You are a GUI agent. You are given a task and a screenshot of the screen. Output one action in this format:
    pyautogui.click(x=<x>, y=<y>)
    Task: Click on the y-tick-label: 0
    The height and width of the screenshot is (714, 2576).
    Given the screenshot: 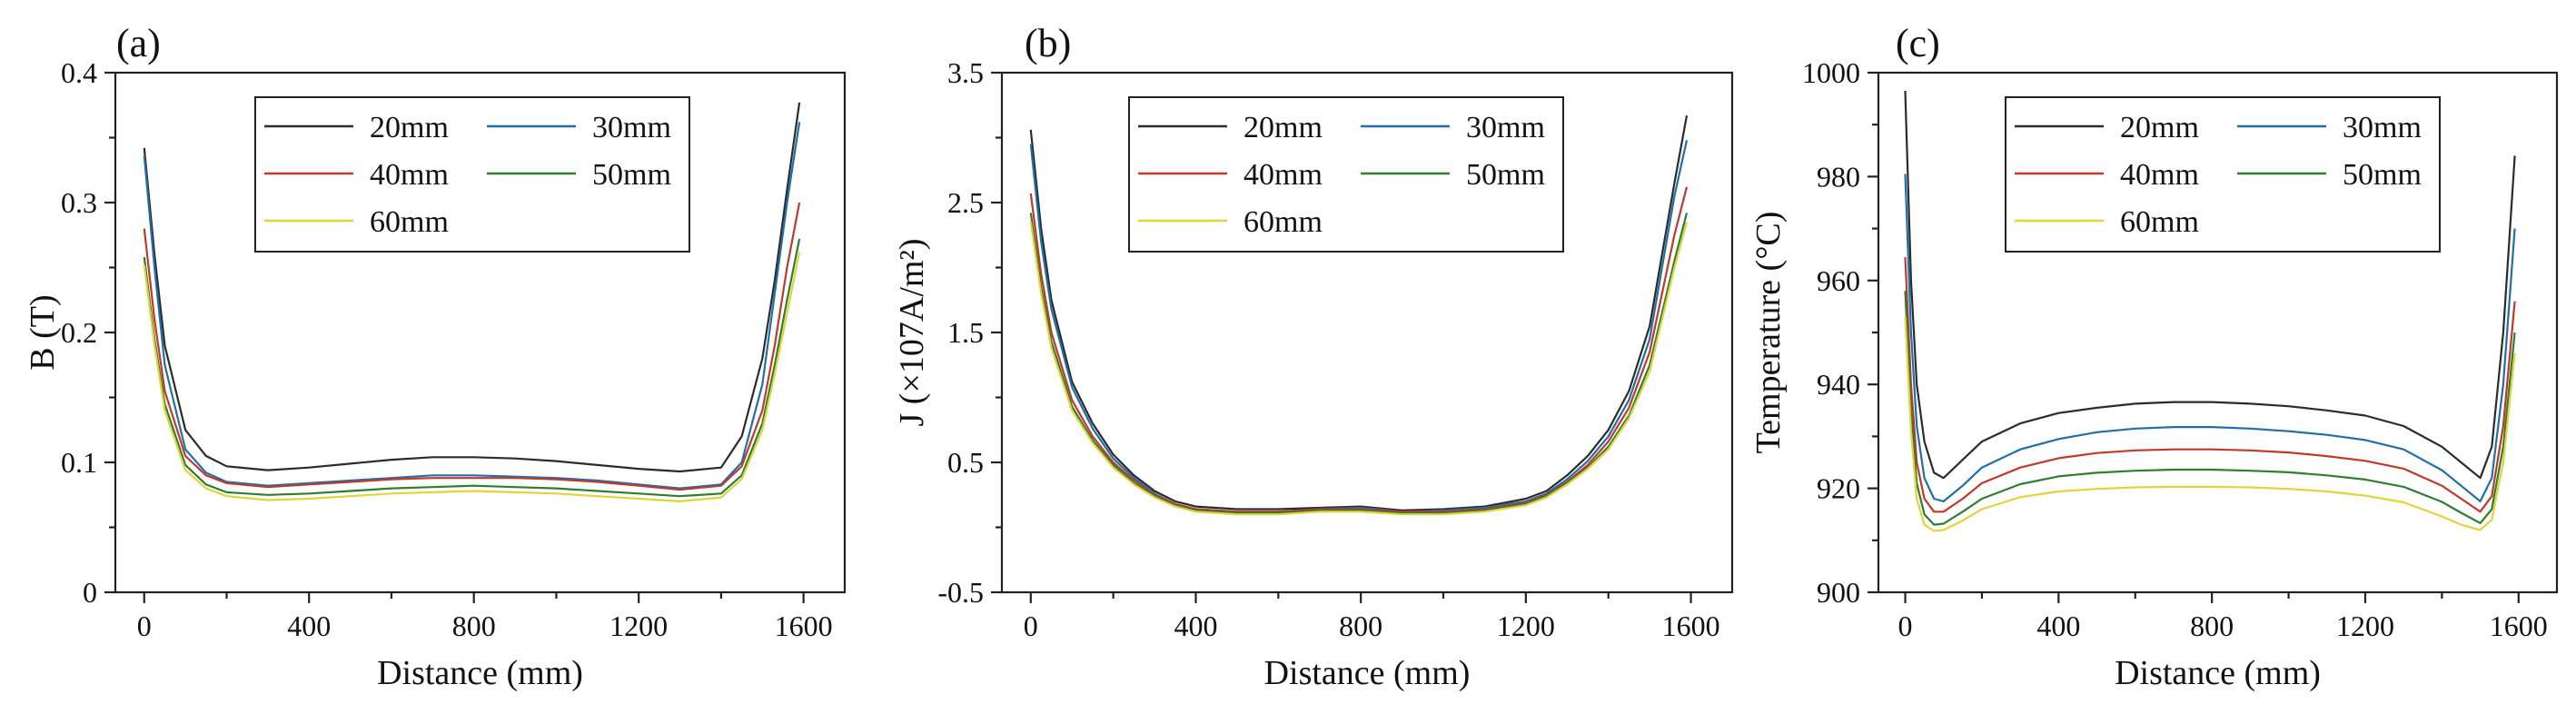 What is the action you would take?
    pyautogui.click(x=90, y=592)
    